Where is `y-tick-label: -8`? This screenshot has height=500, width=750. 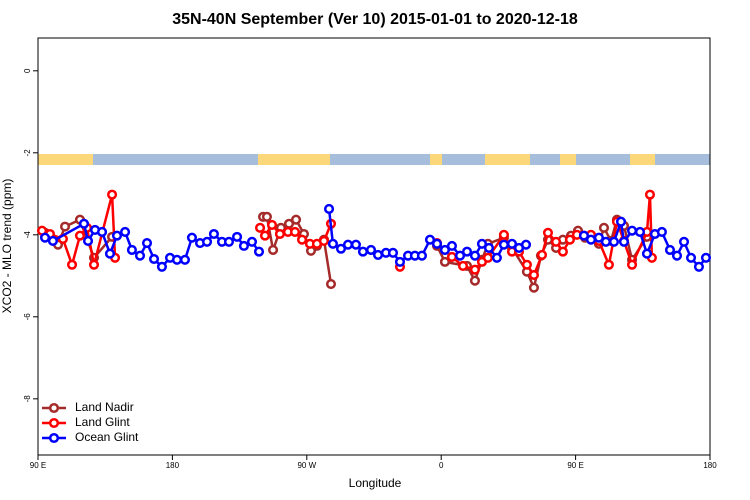 y-tick-label: -8 is located at coordinates (27, 399).